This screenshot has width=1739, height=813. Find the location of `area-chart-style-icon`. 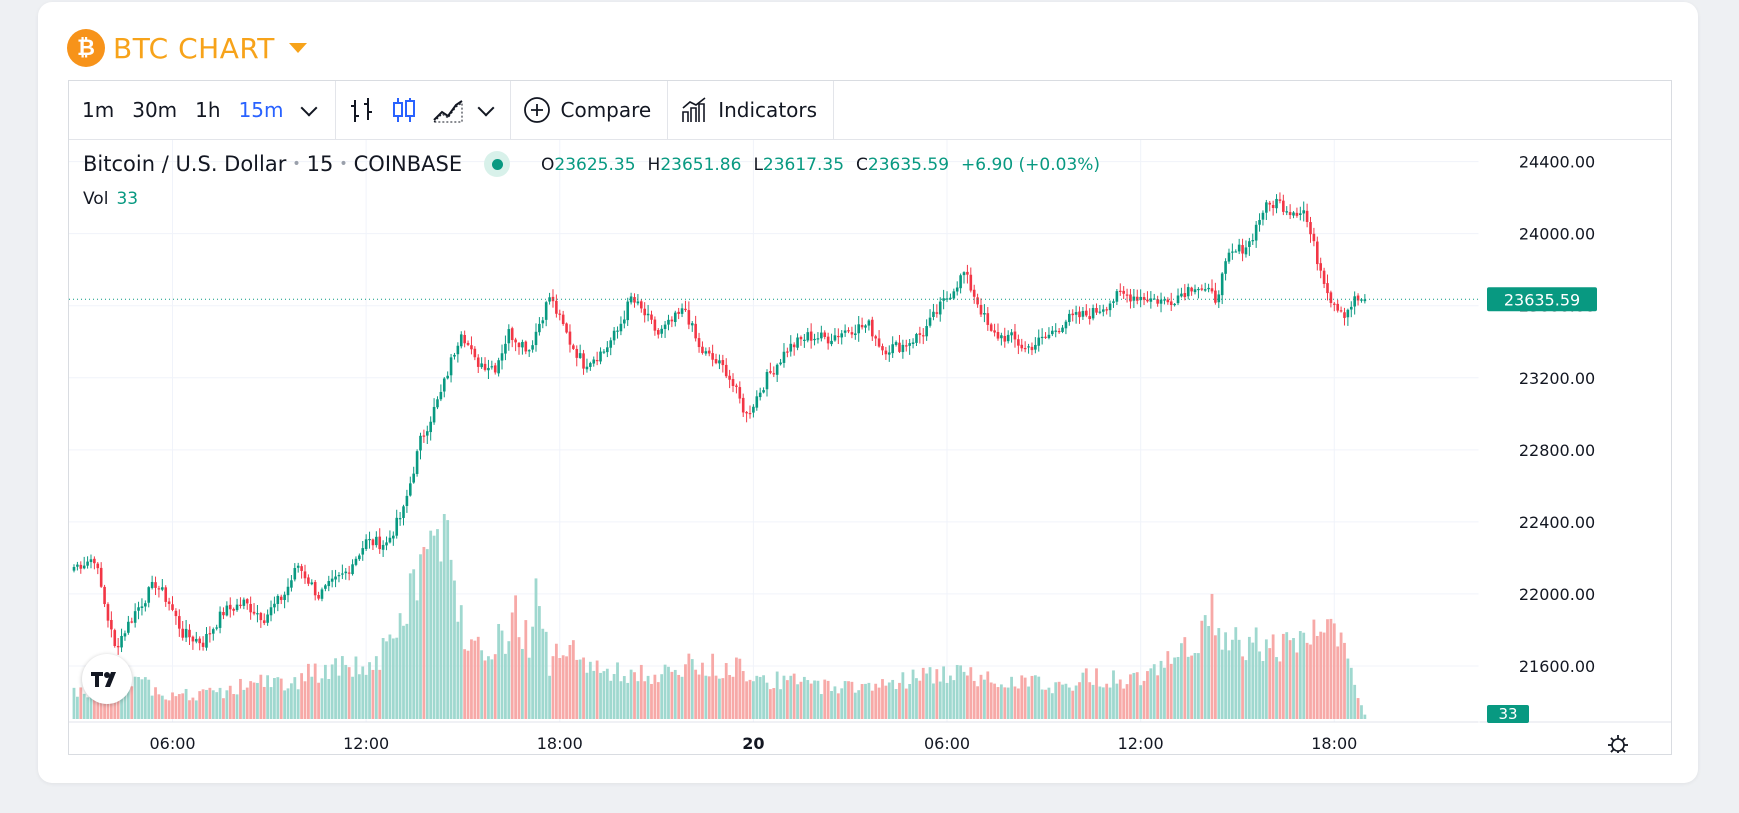

area-chart-style-icon is located at coordinates (448, 110).